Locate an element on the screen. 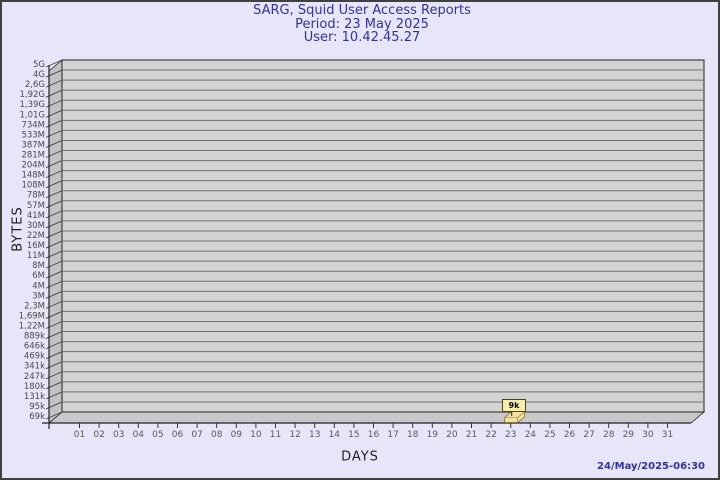  svg-text: 95k is located at coordinates (37, 407).